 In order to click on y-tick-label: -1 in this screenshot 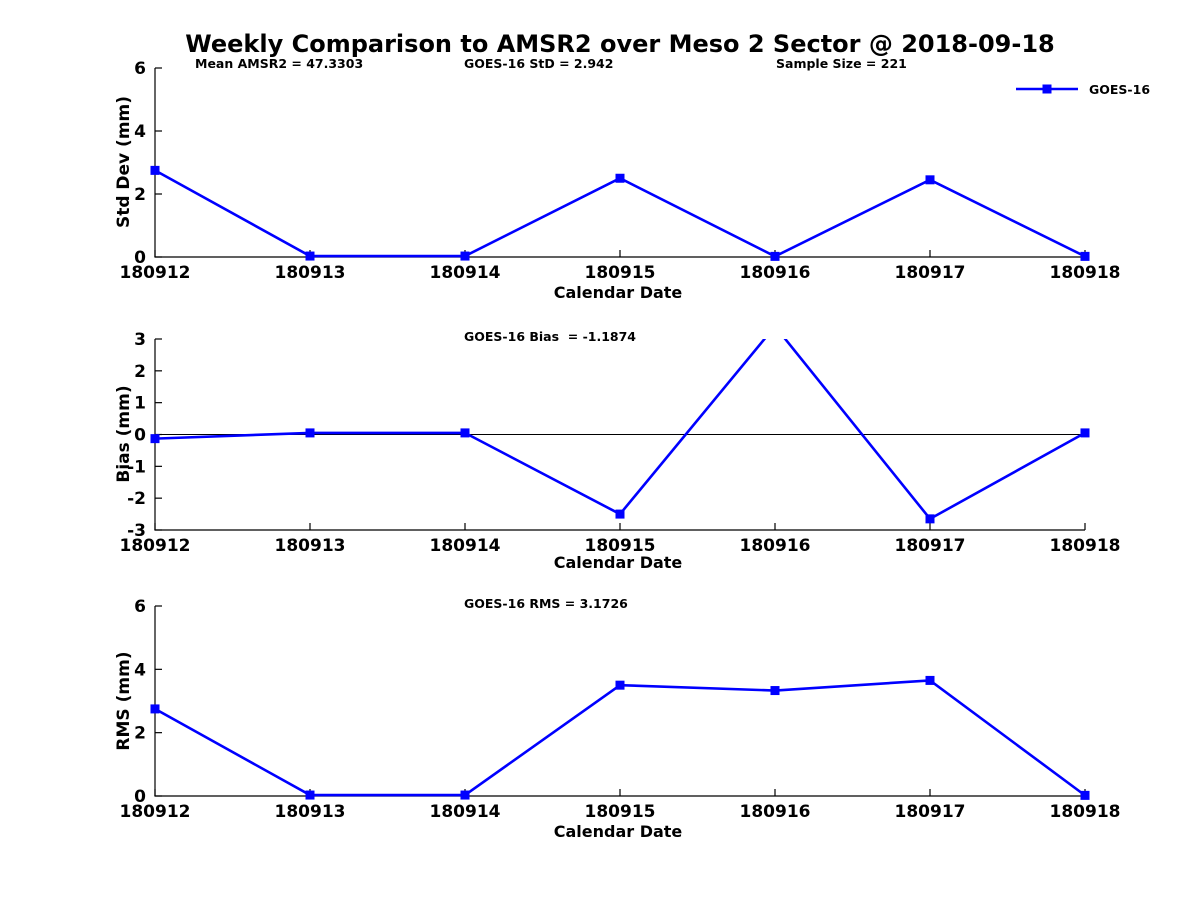, I will do `click(136, 467)`.